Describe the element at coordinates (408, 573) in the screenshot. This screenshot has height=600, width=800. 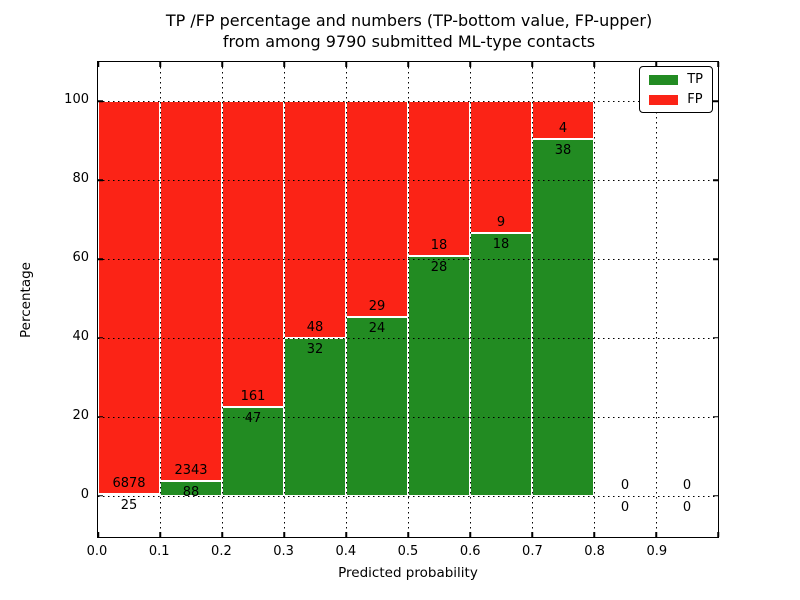
I see `x-axis-label: Predicted probability` at that location.